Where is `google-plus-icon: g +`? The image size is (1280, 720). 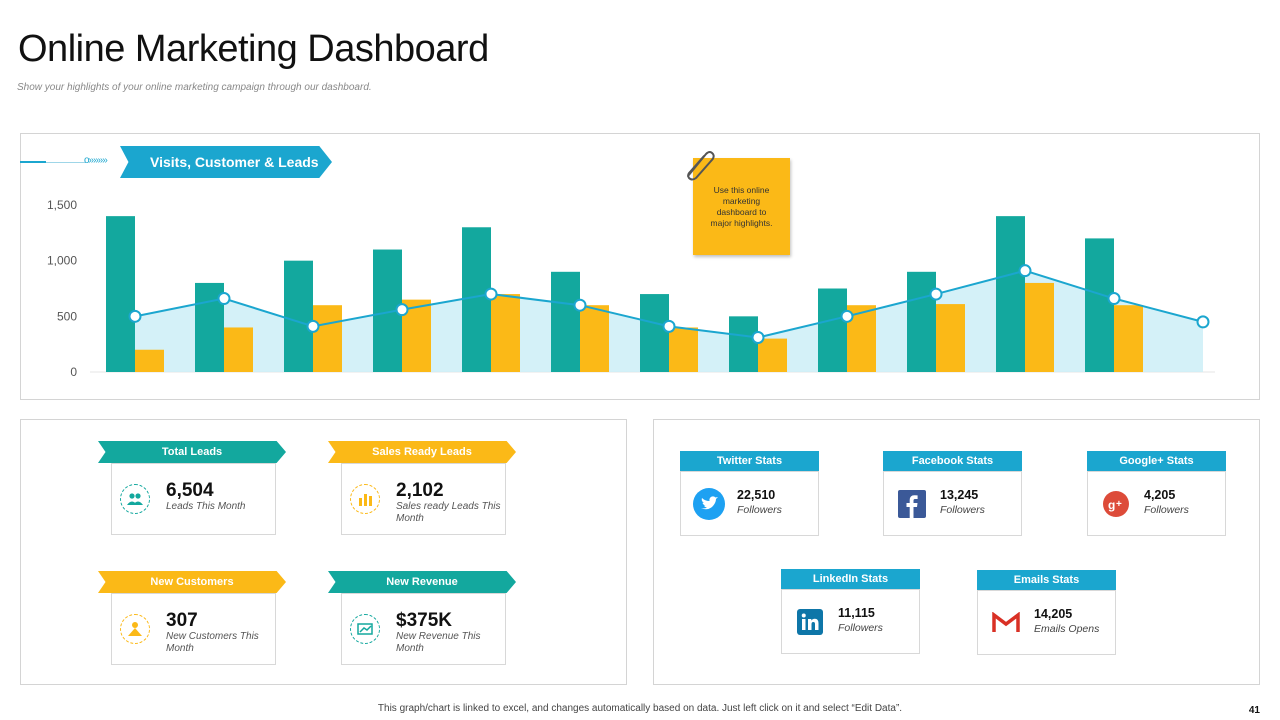
google-plus-icon: g + is located at coordinates (1116, 504).